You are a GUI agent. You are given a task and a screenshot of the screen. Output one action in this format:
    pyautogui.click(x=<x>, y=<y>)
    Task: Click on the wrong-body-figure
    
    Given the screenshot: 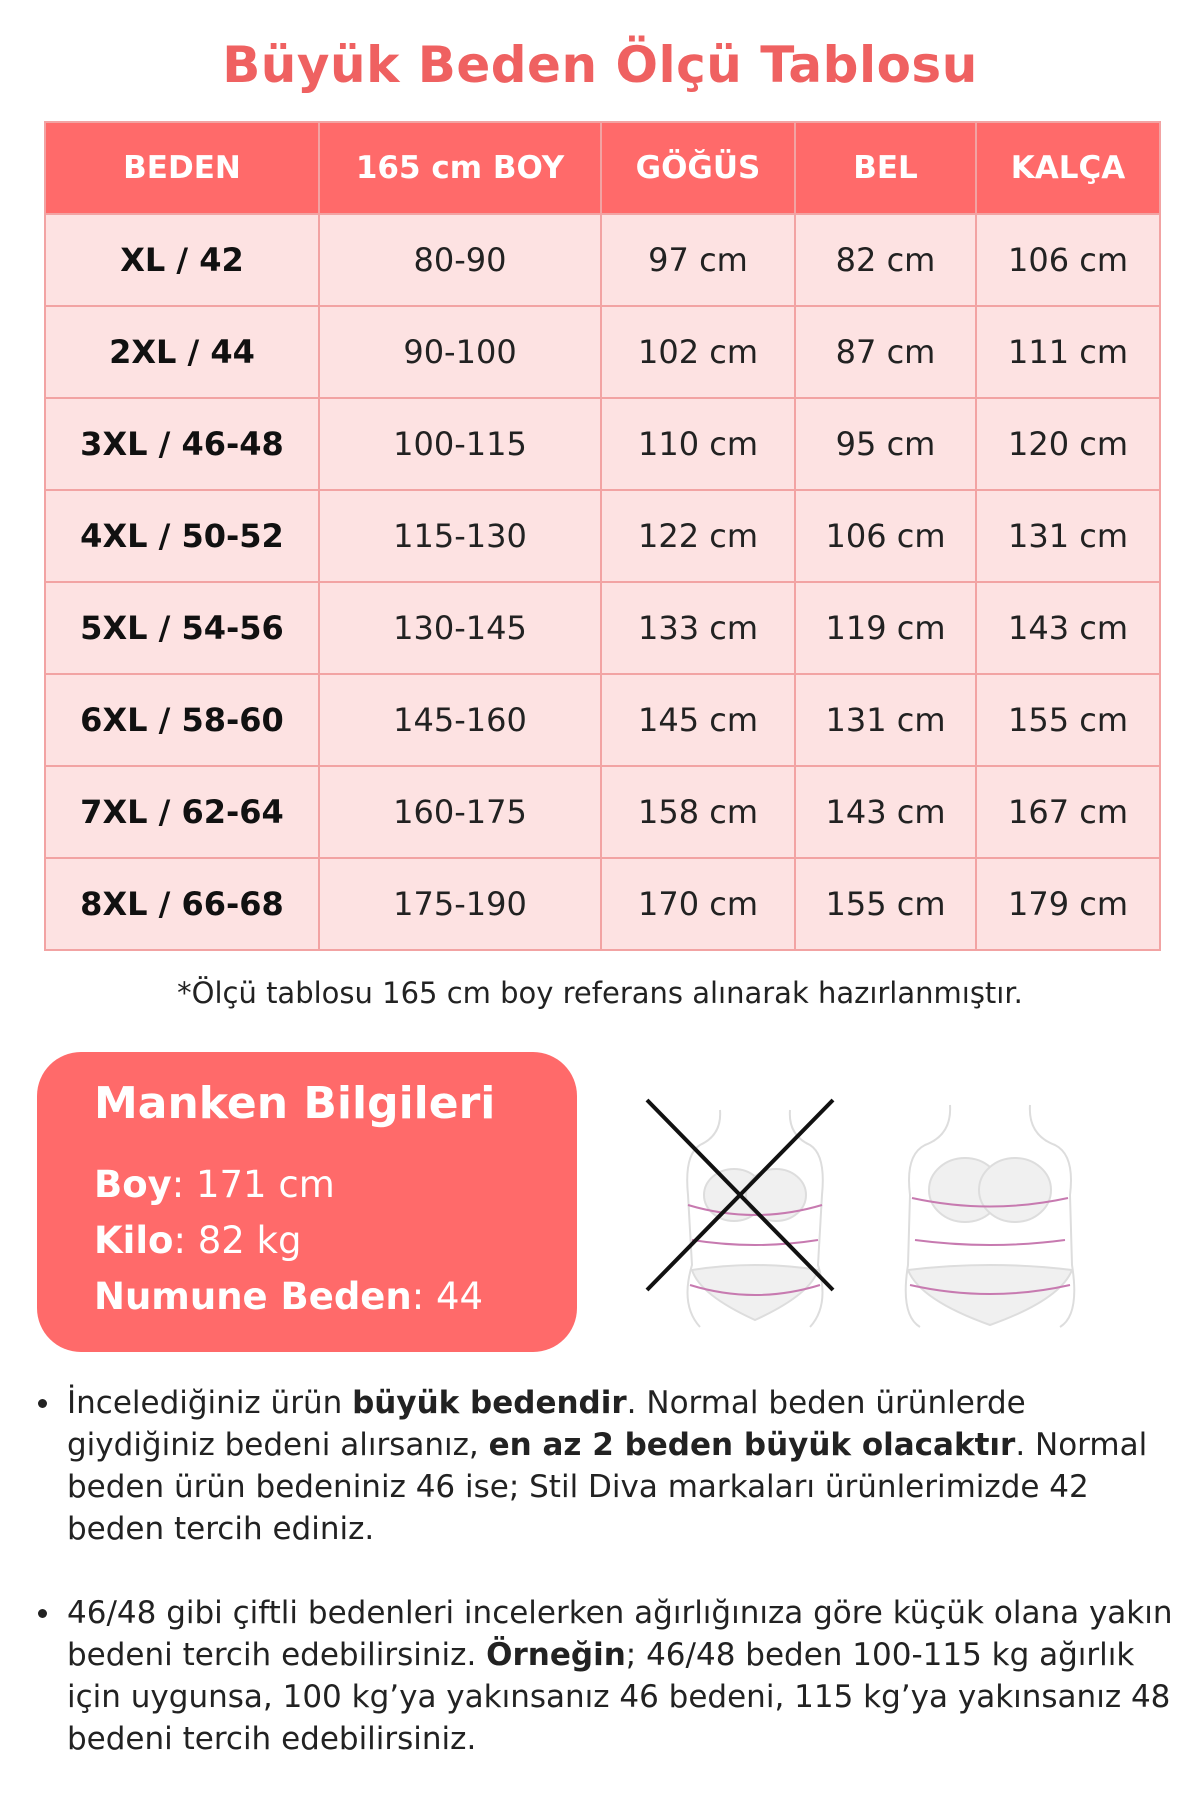 What is the action you would take?
    pyautogui.click(x=755, y=1218)
    